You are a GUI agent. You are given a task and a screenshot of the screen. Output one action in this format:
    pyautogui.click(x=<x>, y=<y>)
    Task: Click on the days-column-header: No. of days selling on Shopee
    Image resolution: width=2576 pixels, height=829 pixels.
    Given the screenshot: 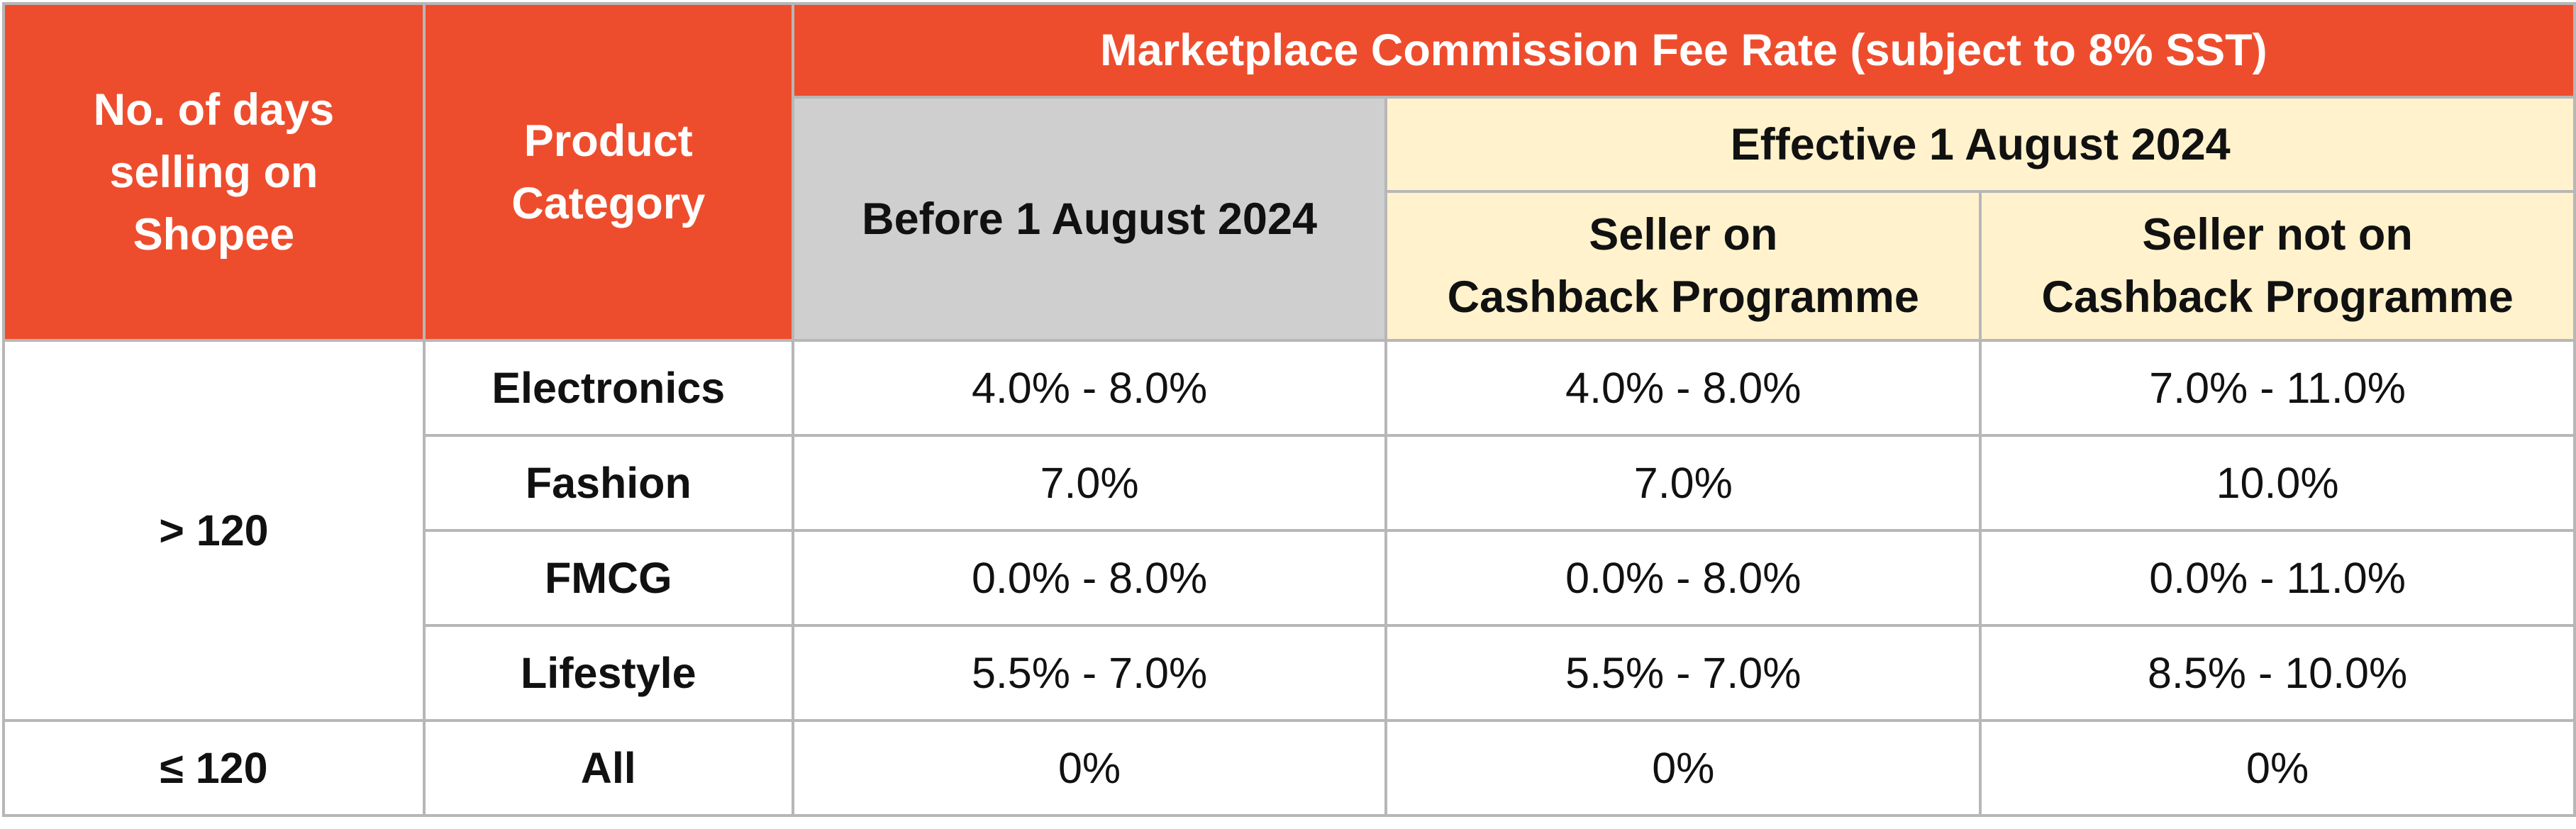 What is the action you would take?
    pyautogui.click(x=214, y=172)
    